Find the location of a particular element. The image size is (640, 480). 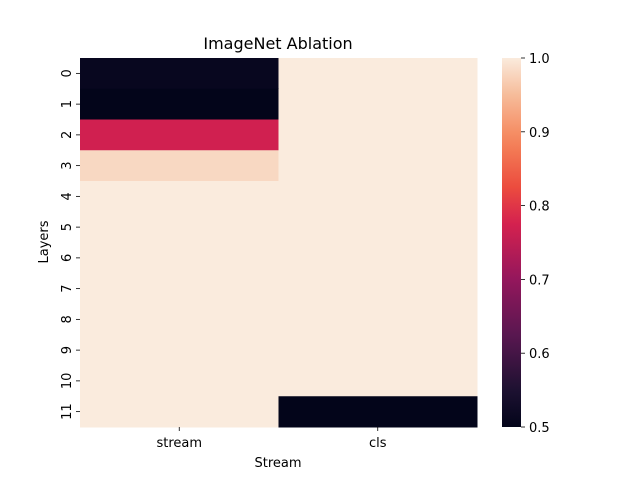

y-tick-label: 0 is located at coordinates (67, 73).